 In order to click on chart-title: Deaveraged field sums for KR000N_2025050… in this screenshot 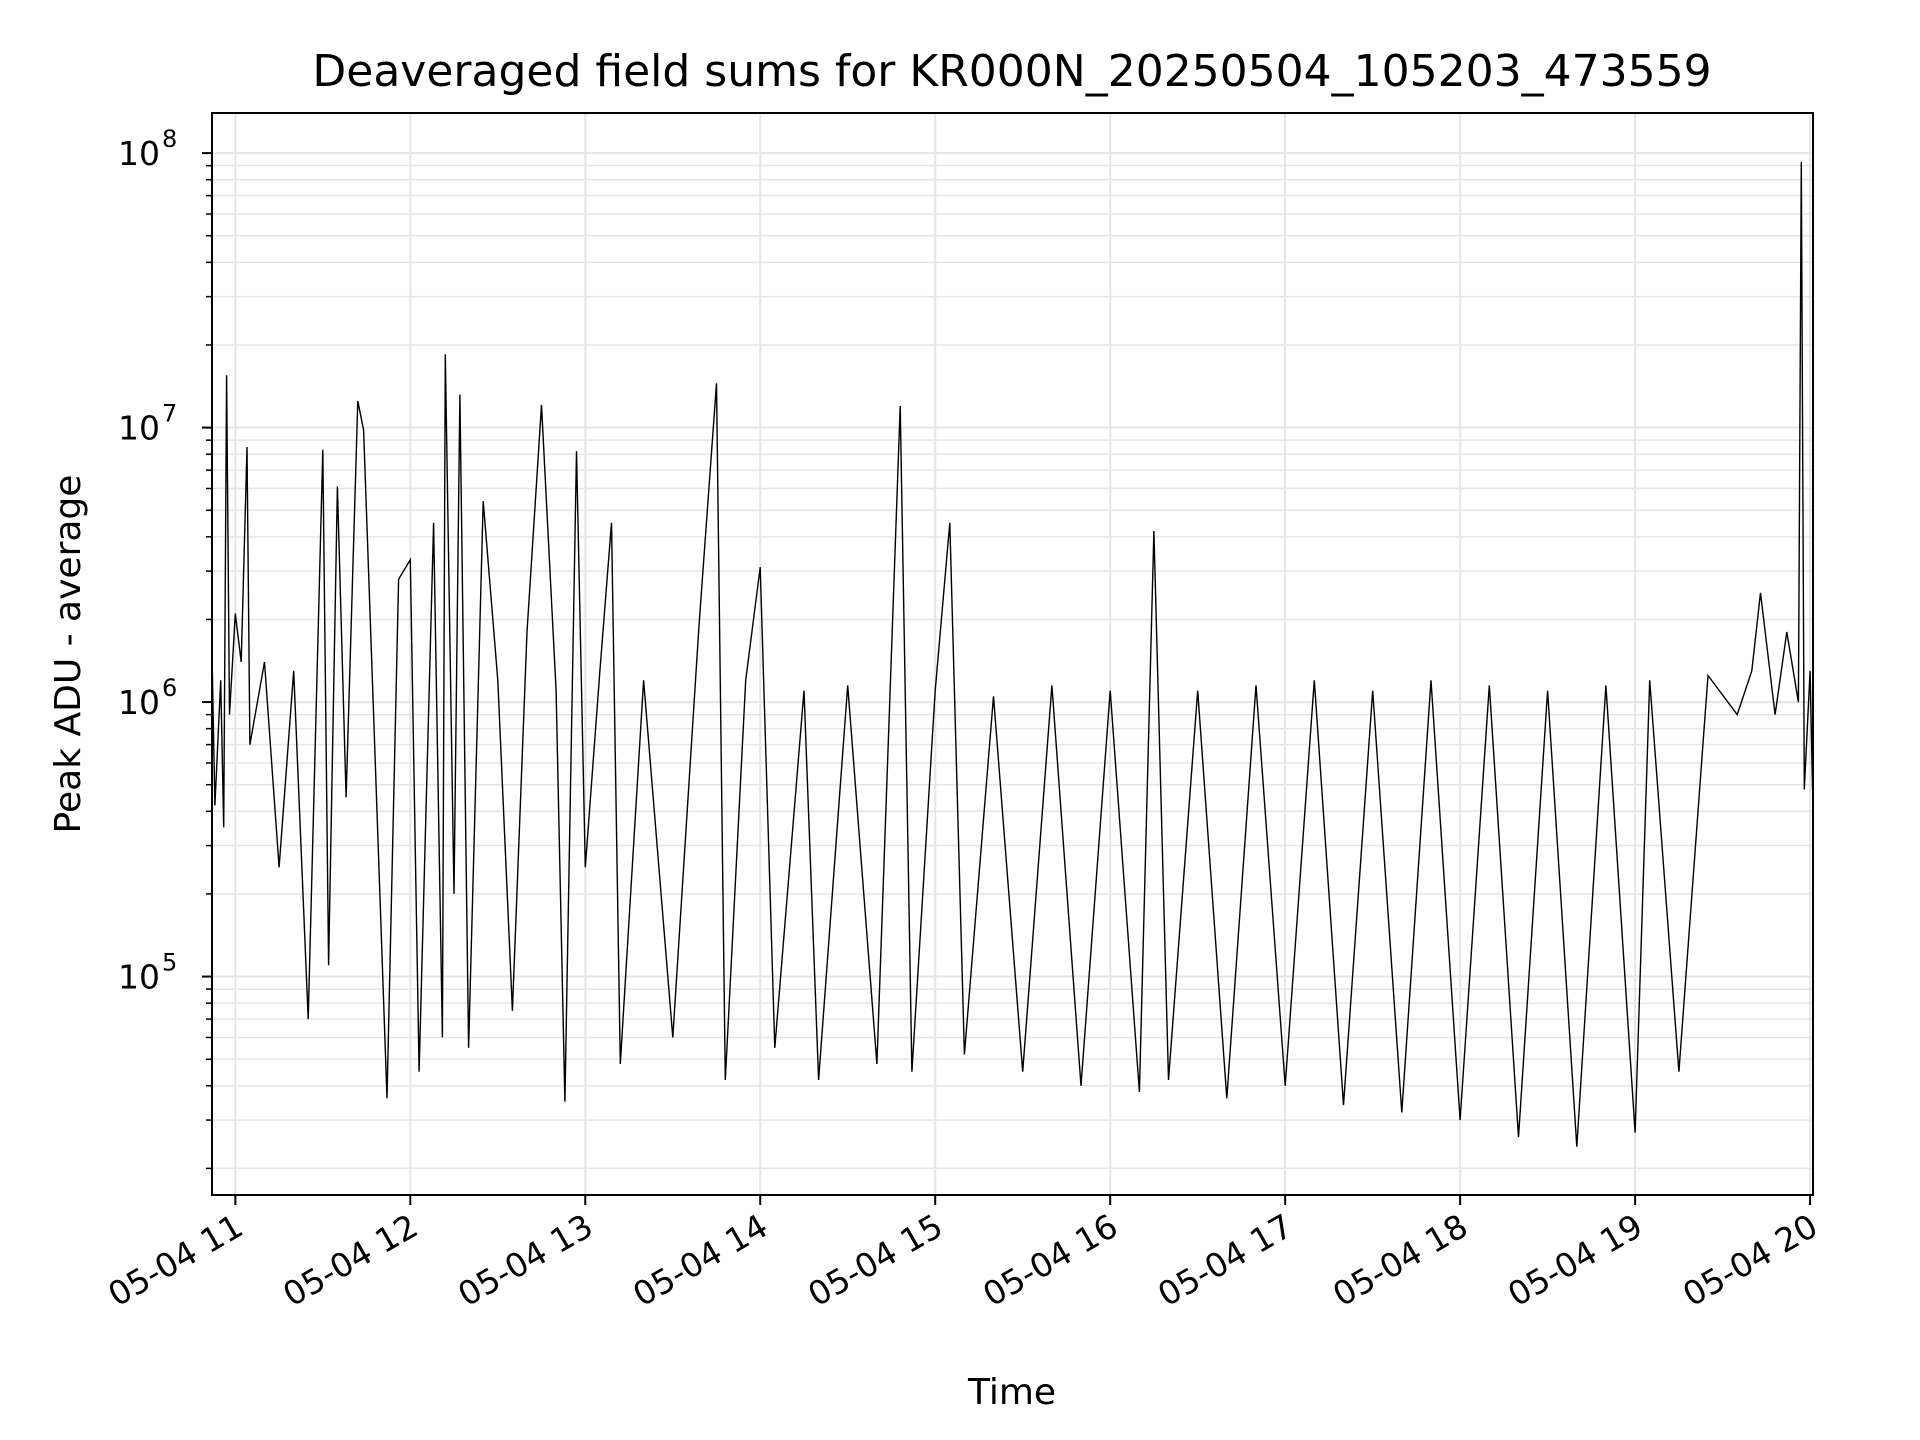, I will do `click(1011, 71)`.